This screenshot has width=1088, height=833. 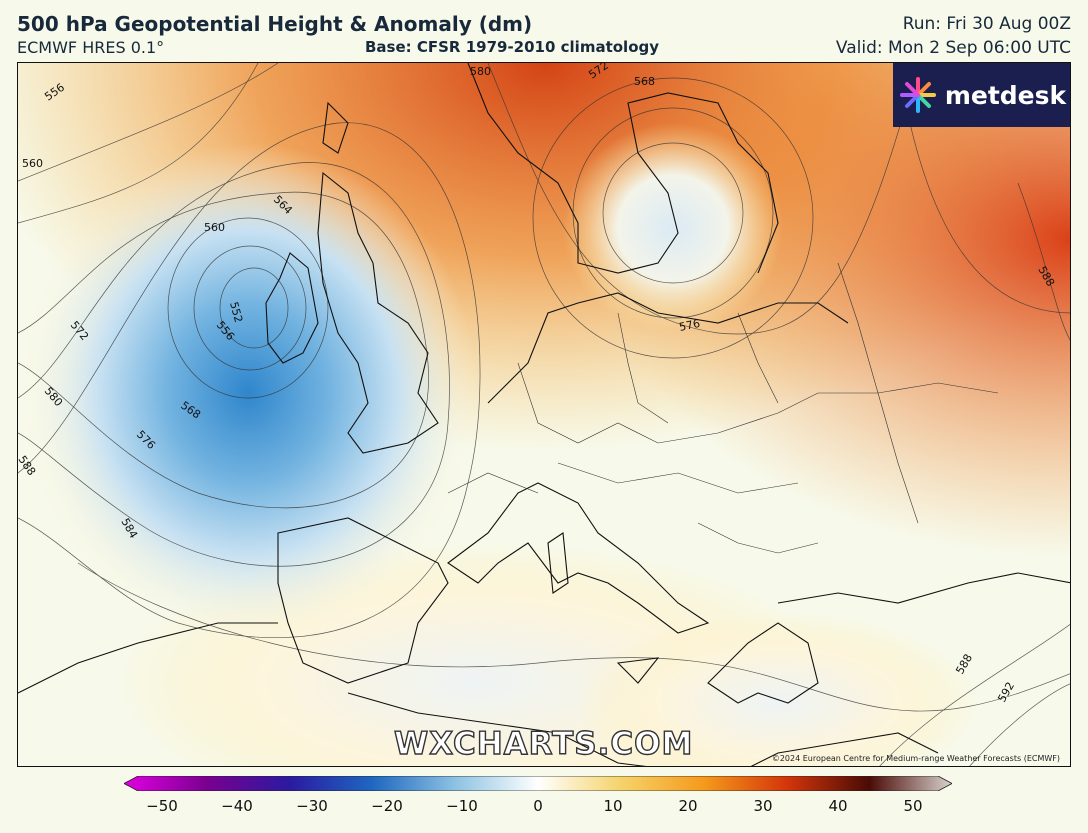 What do you see at coordinates (462, 806) in the screenshot?
I see `colorbar-tick: −10` at bounding box center [462, 806].